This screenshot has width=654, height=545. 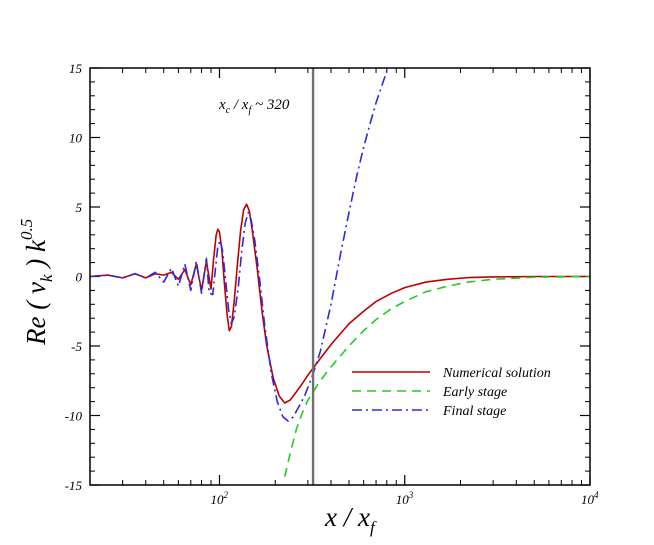 What do you see at coordinates (36, 314) in the screenshot?
I see `y-axis-title-main: Re ( v` at bounding box center [36, 314].